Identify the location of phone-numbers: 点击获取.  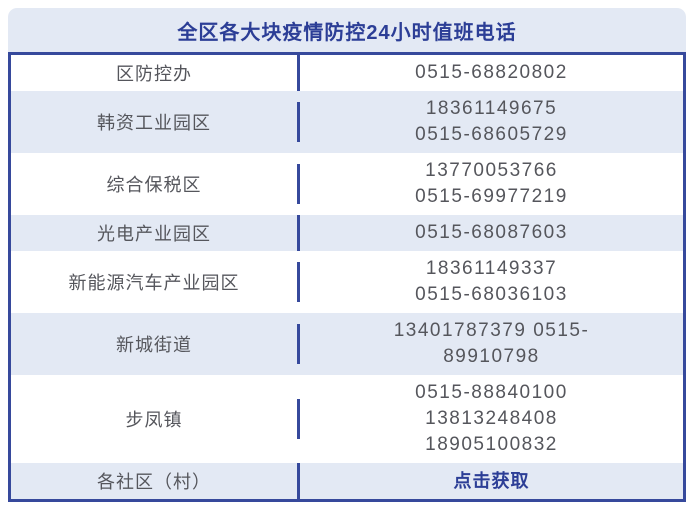
(491, 481).